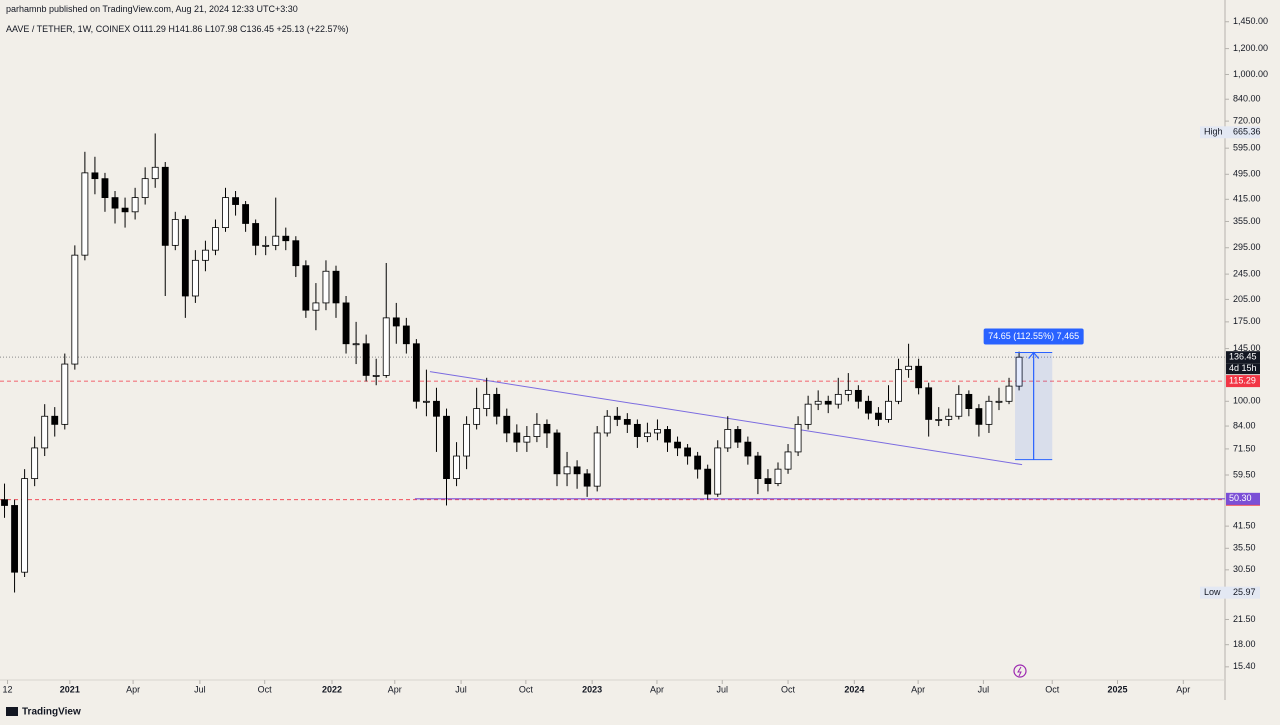 Image resolution: width=1280 pixels, height=725 pixels. What do you see at coordinates (1247, 132) in the screenshot?
I see `high_marker-value: 665.36` at bounding box center [1247, 132].